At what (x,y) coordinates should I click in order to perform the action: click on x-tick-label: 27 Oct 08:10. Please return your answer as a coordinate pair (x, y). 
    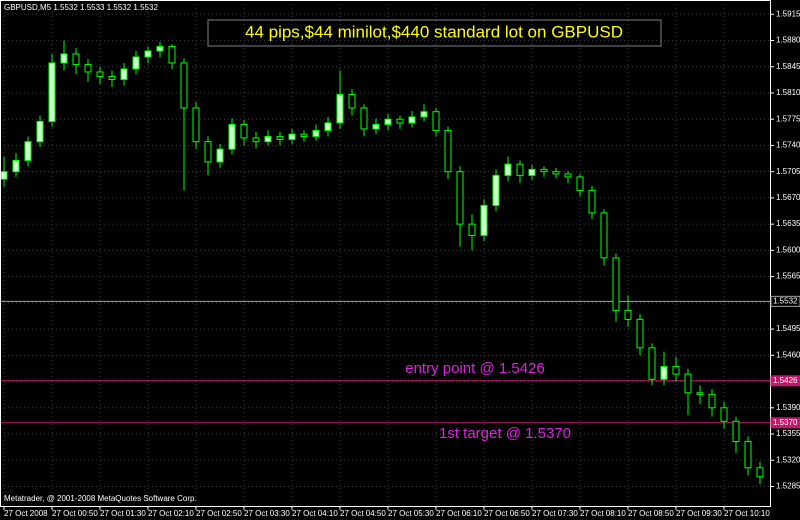
    Looking at the image, I should click on (603, 513).